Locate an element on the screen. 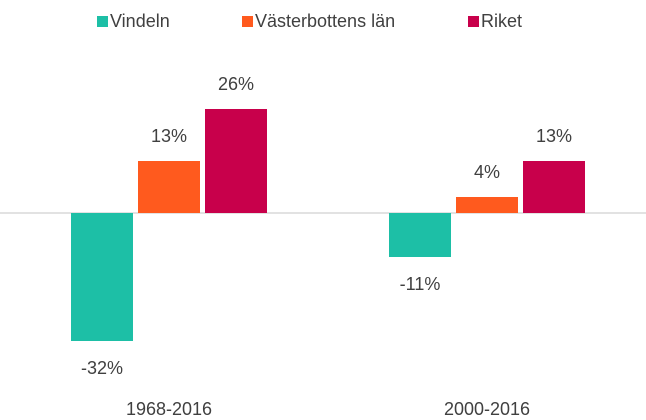 The height and width of the screenshot is (420, 646). x-tick-label: 2000-2016 is located at coordinates (487, 409).